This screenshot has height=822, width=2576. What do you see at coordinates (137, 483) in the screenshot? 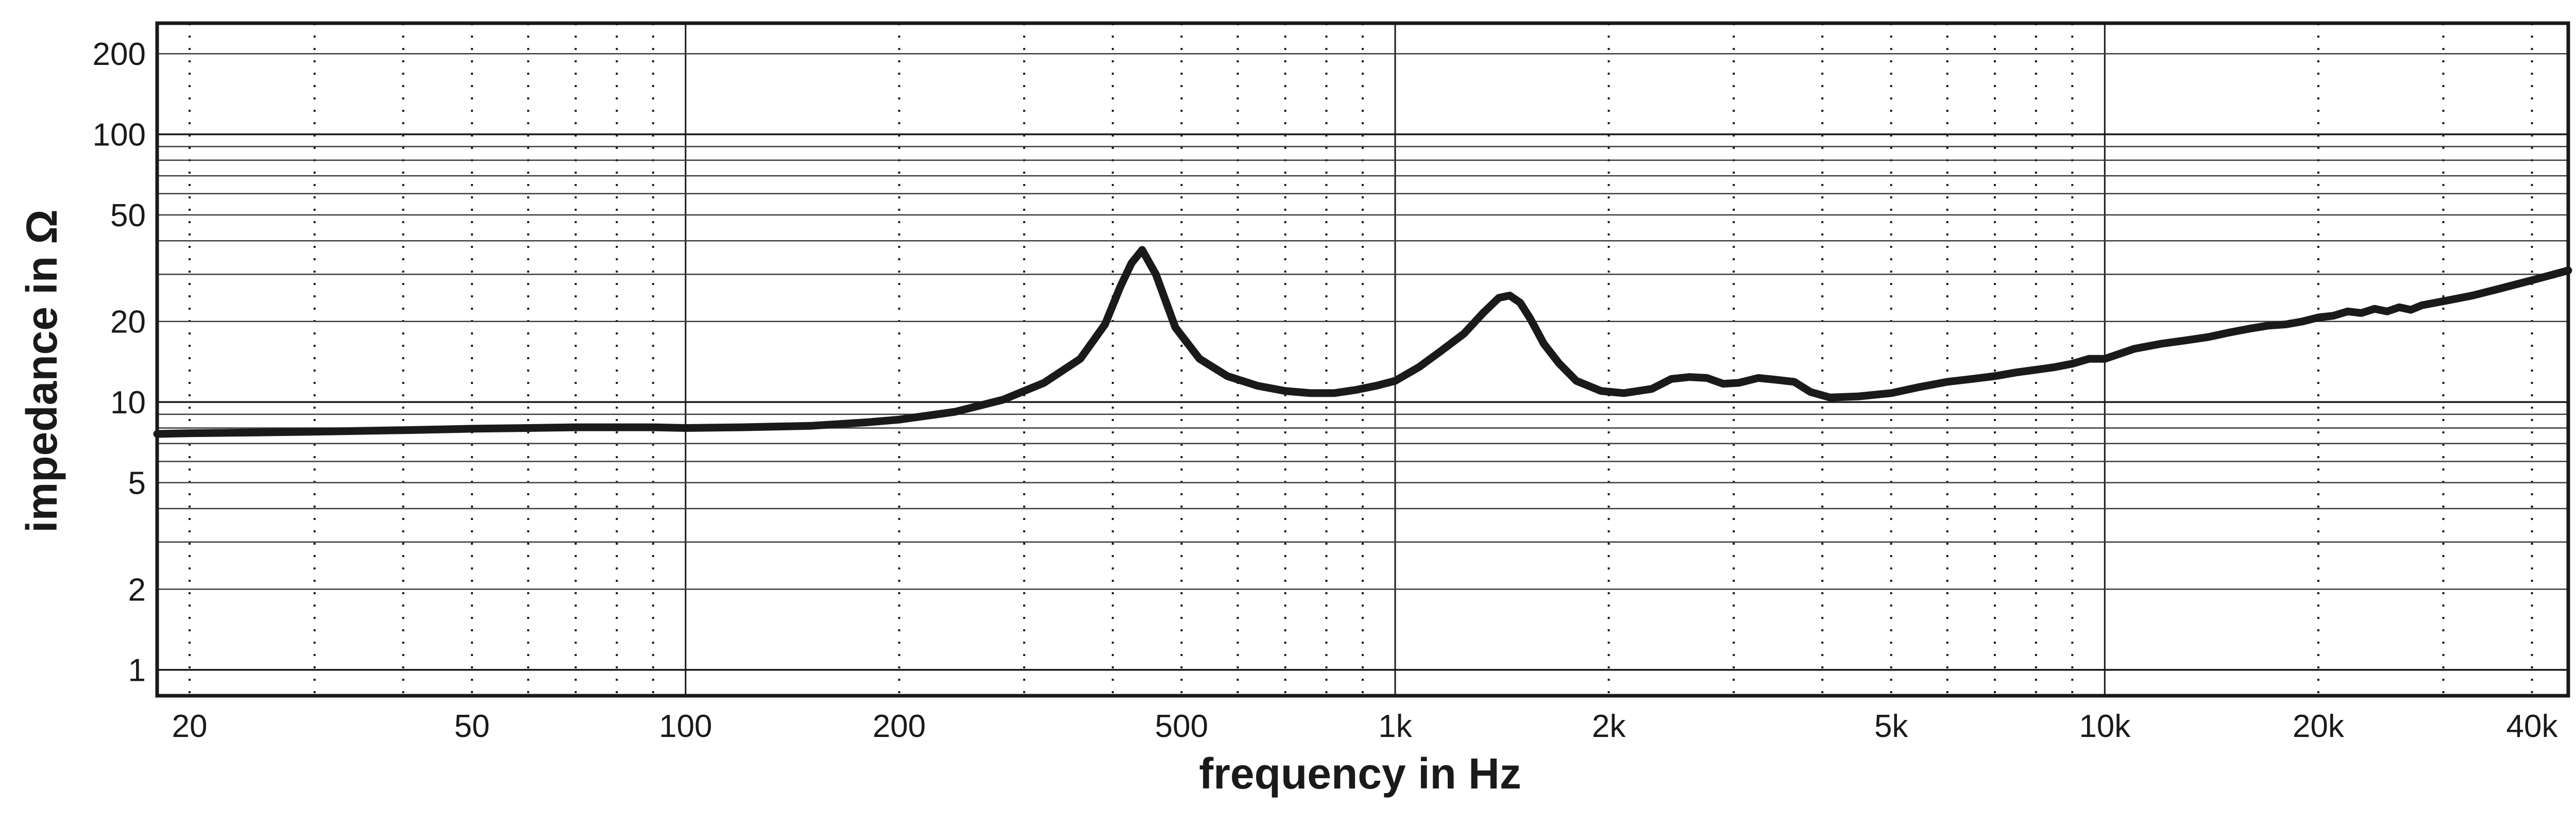
I see `y-tick-label: 5` at bounding box center [137, 483].